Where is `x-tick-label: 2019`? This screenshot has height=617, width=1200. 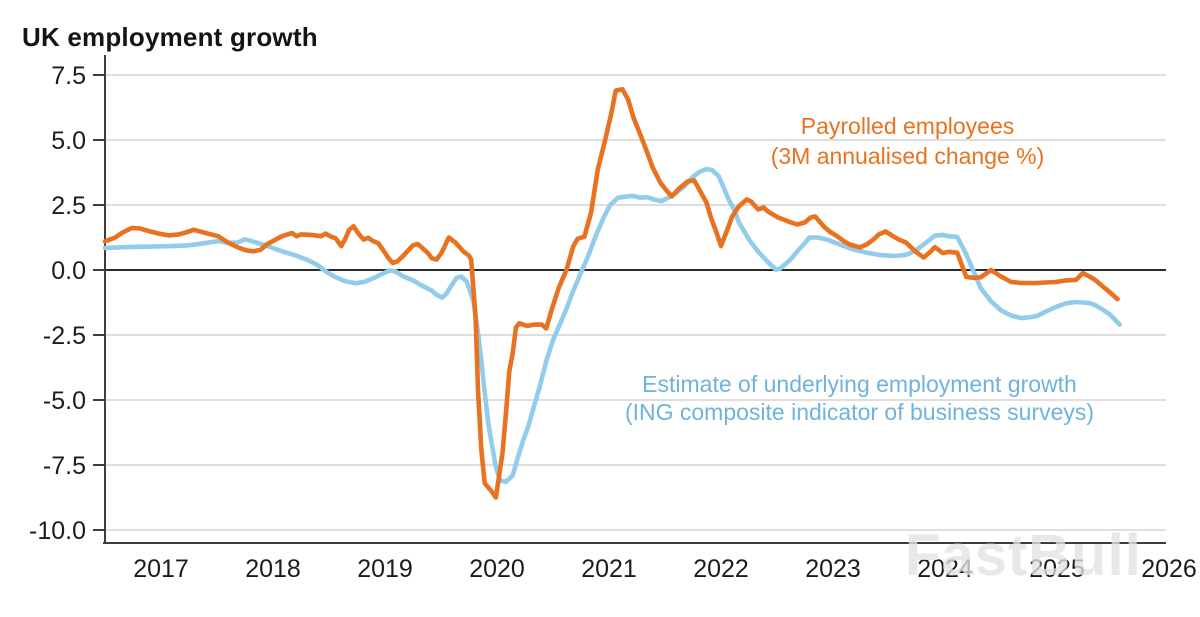 x-tick-label: 2019 is located at coordinates (385, 569).